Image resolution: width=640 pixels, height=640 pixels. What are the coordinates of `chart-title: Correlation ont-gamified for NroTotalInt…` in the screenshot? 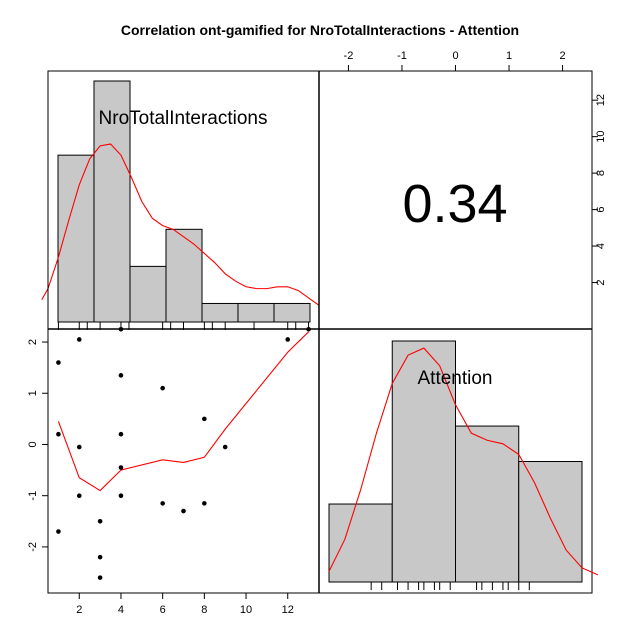 It's located at (320, 30).